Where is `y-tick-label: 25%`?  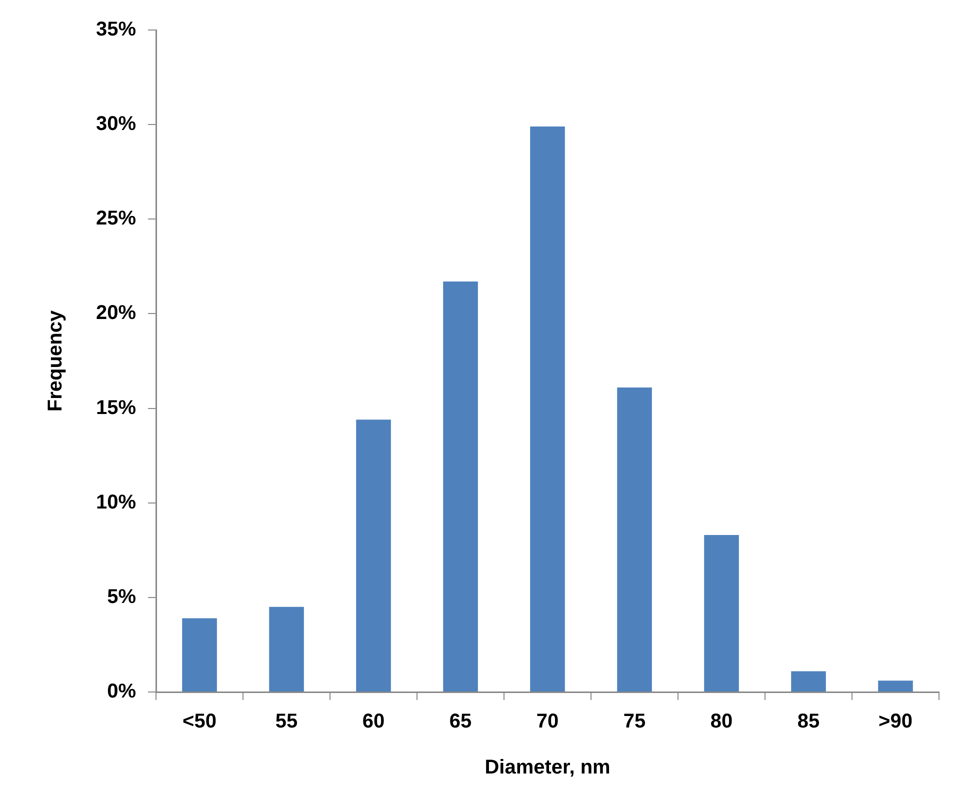
y-tick-label: 25% is located at coordinates (116, 219).